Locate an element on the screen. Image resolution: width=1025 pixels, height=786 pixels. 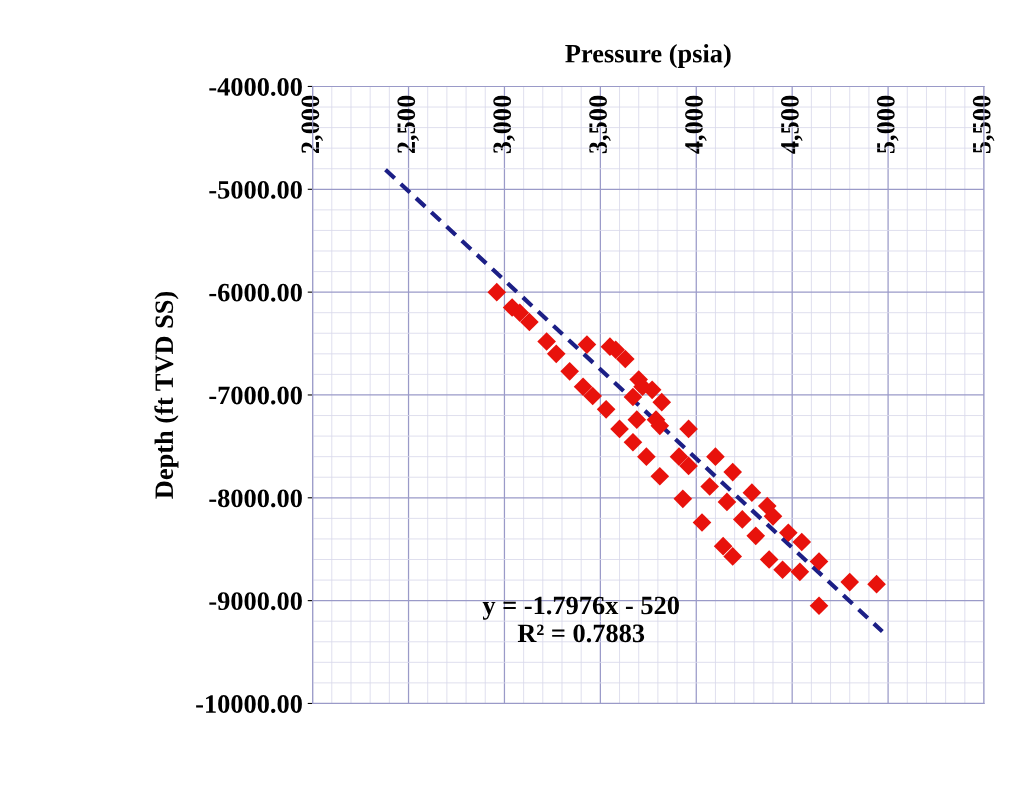
x-tick-label: 5,000 is located at coordinates (887, 124).